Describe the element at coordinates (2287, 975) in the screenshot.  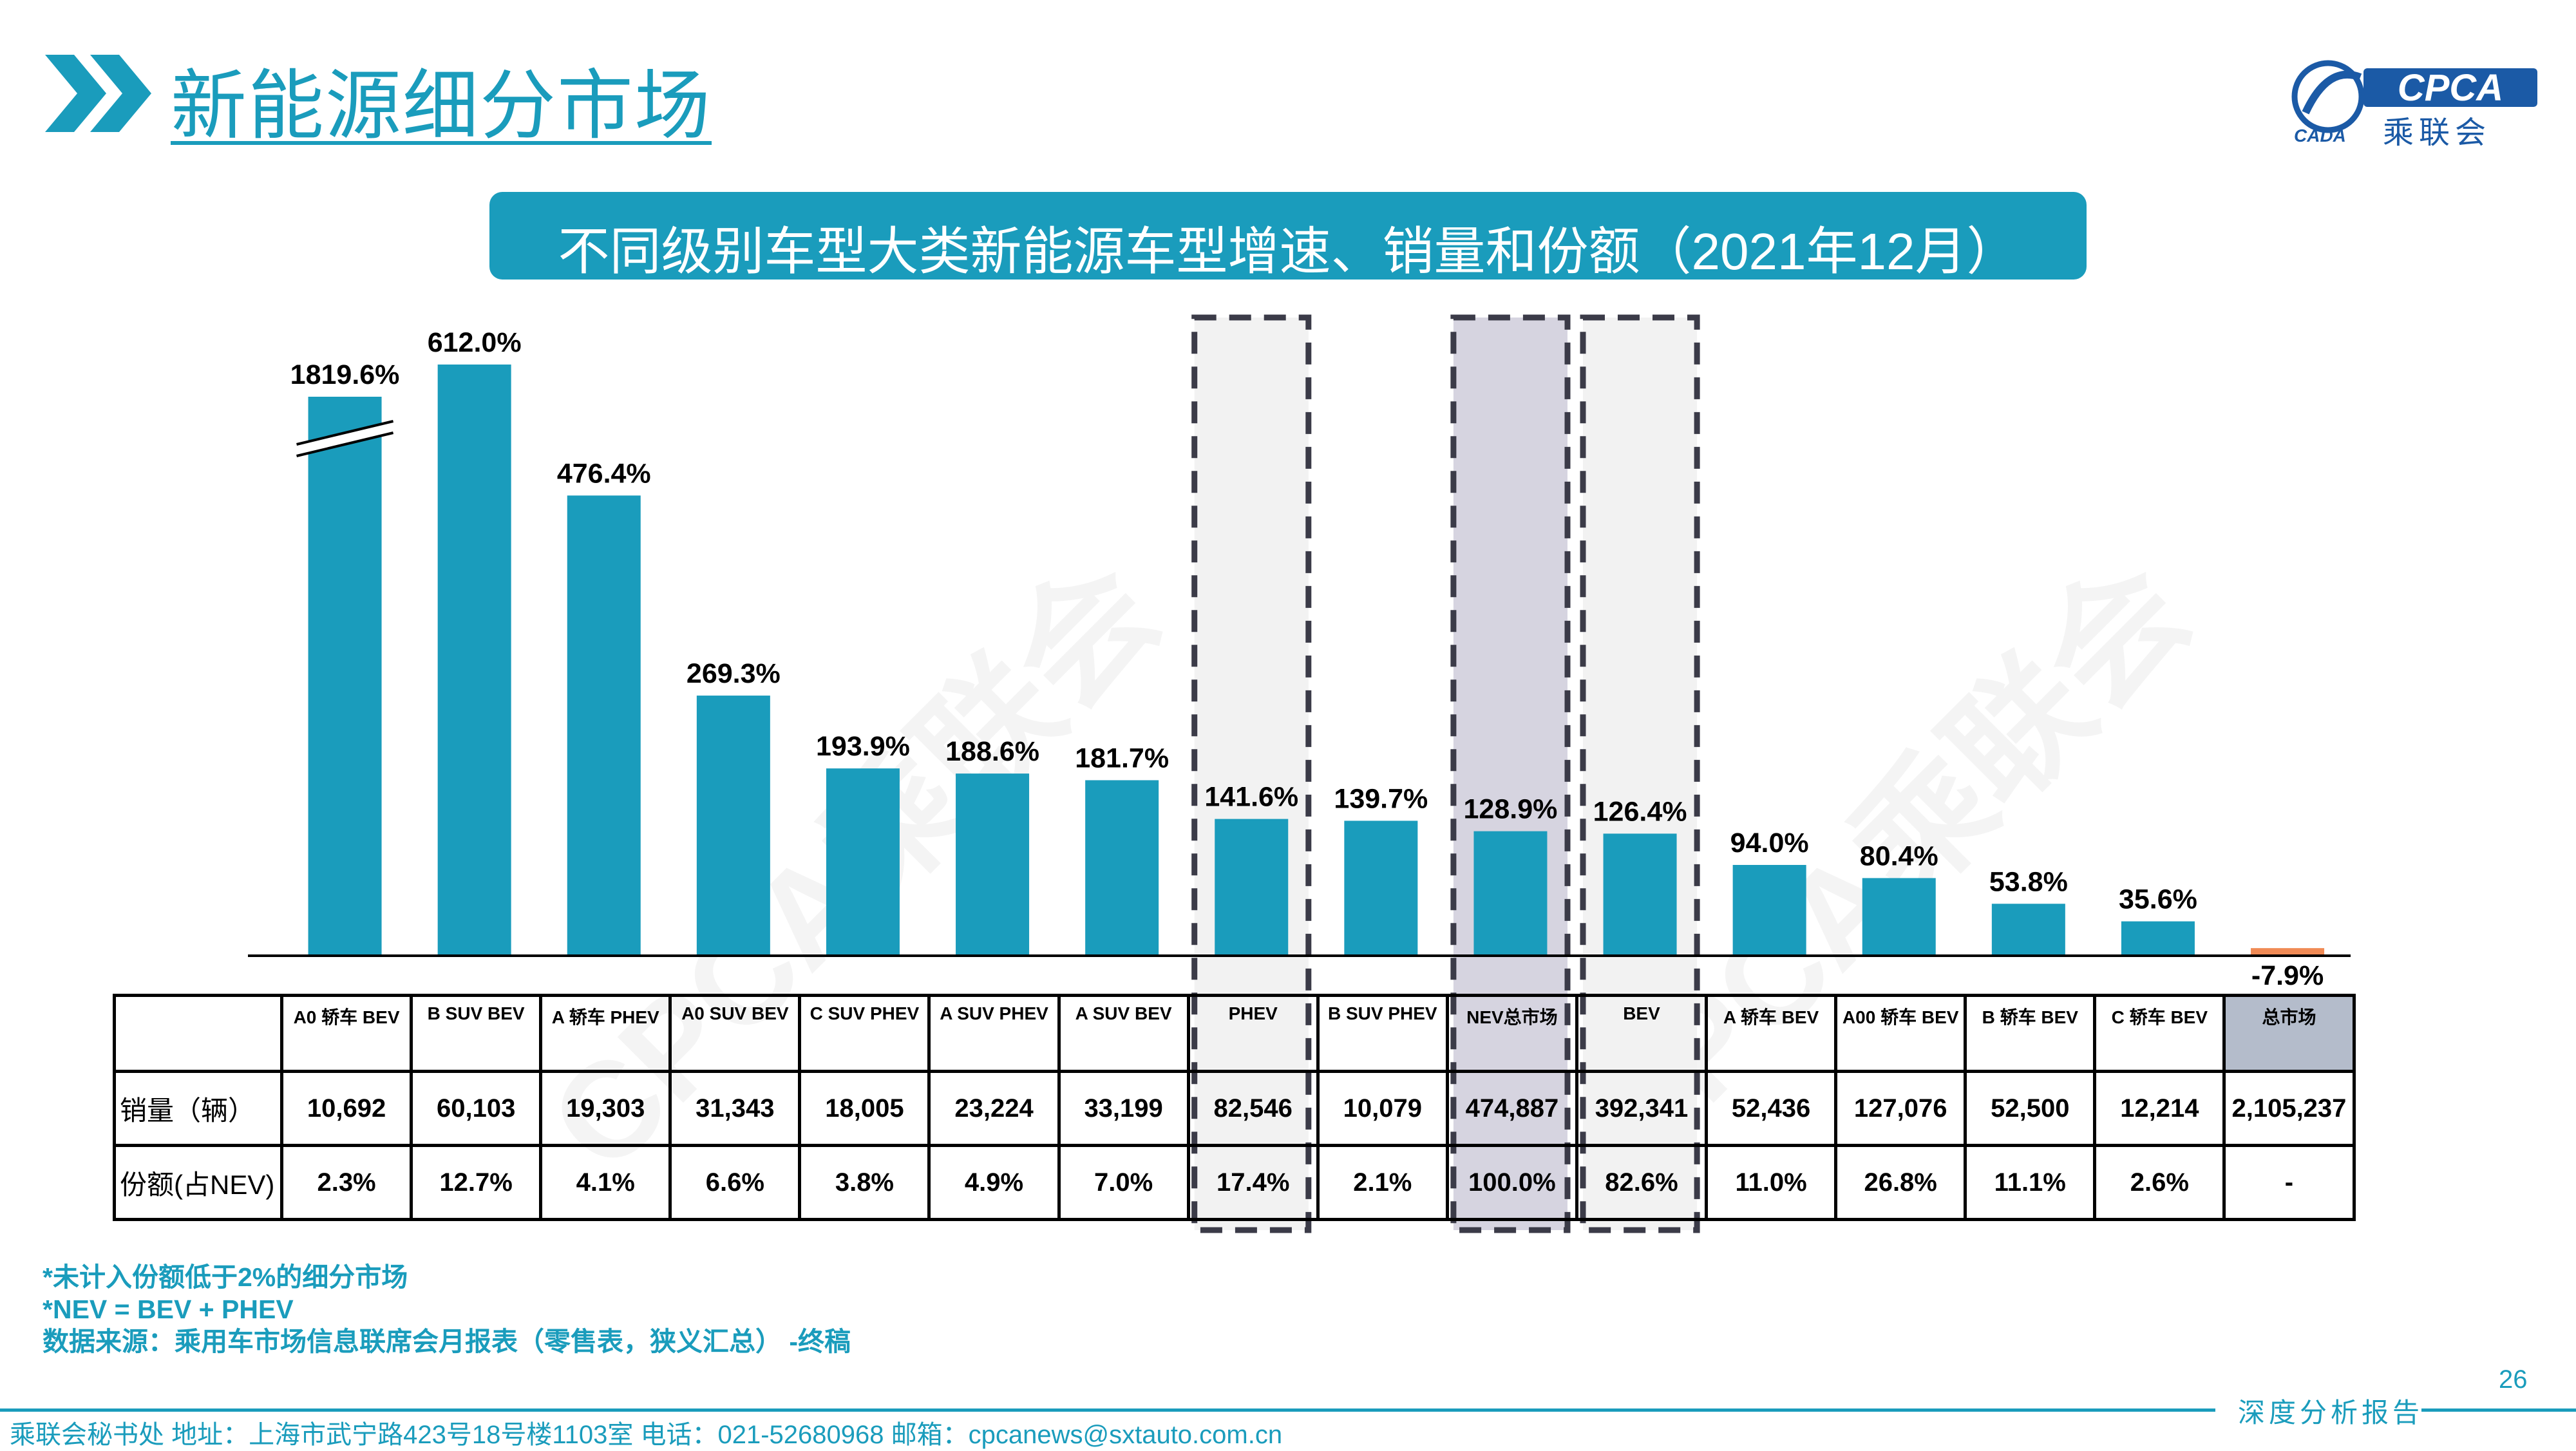
I see `bar-value-label-15: -7.9%` at that location.